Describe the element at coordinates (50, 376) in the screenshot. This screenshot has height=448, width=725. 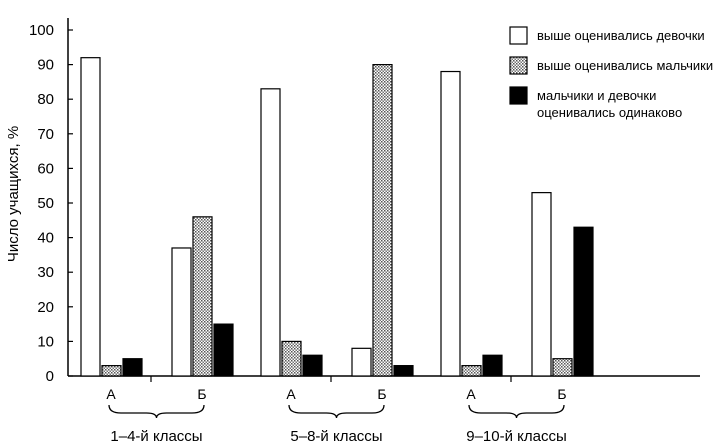
I see `y-tick-label: 0` at that location.